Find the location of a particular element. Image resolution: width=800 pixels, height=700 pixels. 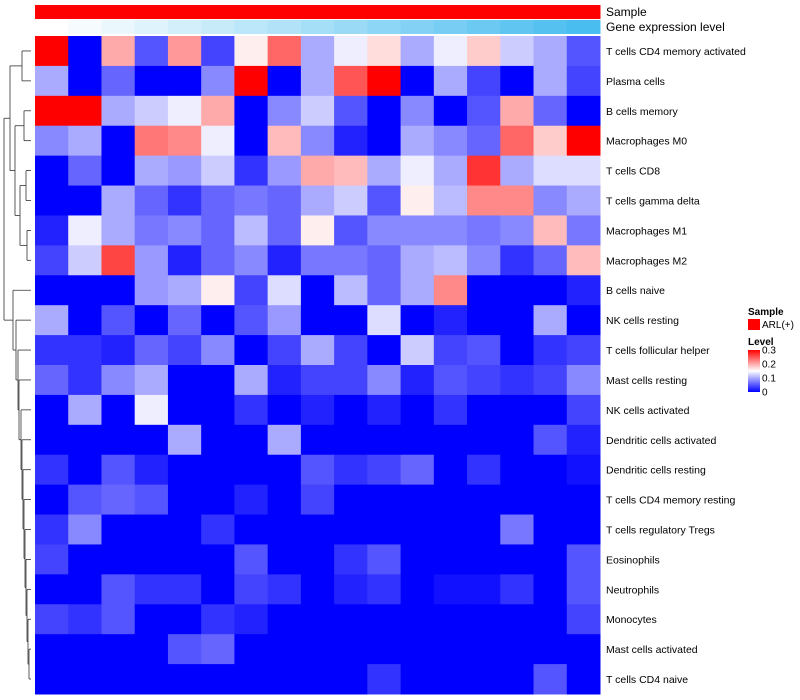

row-label: NK cells resting is located at coordinates (642, 321).